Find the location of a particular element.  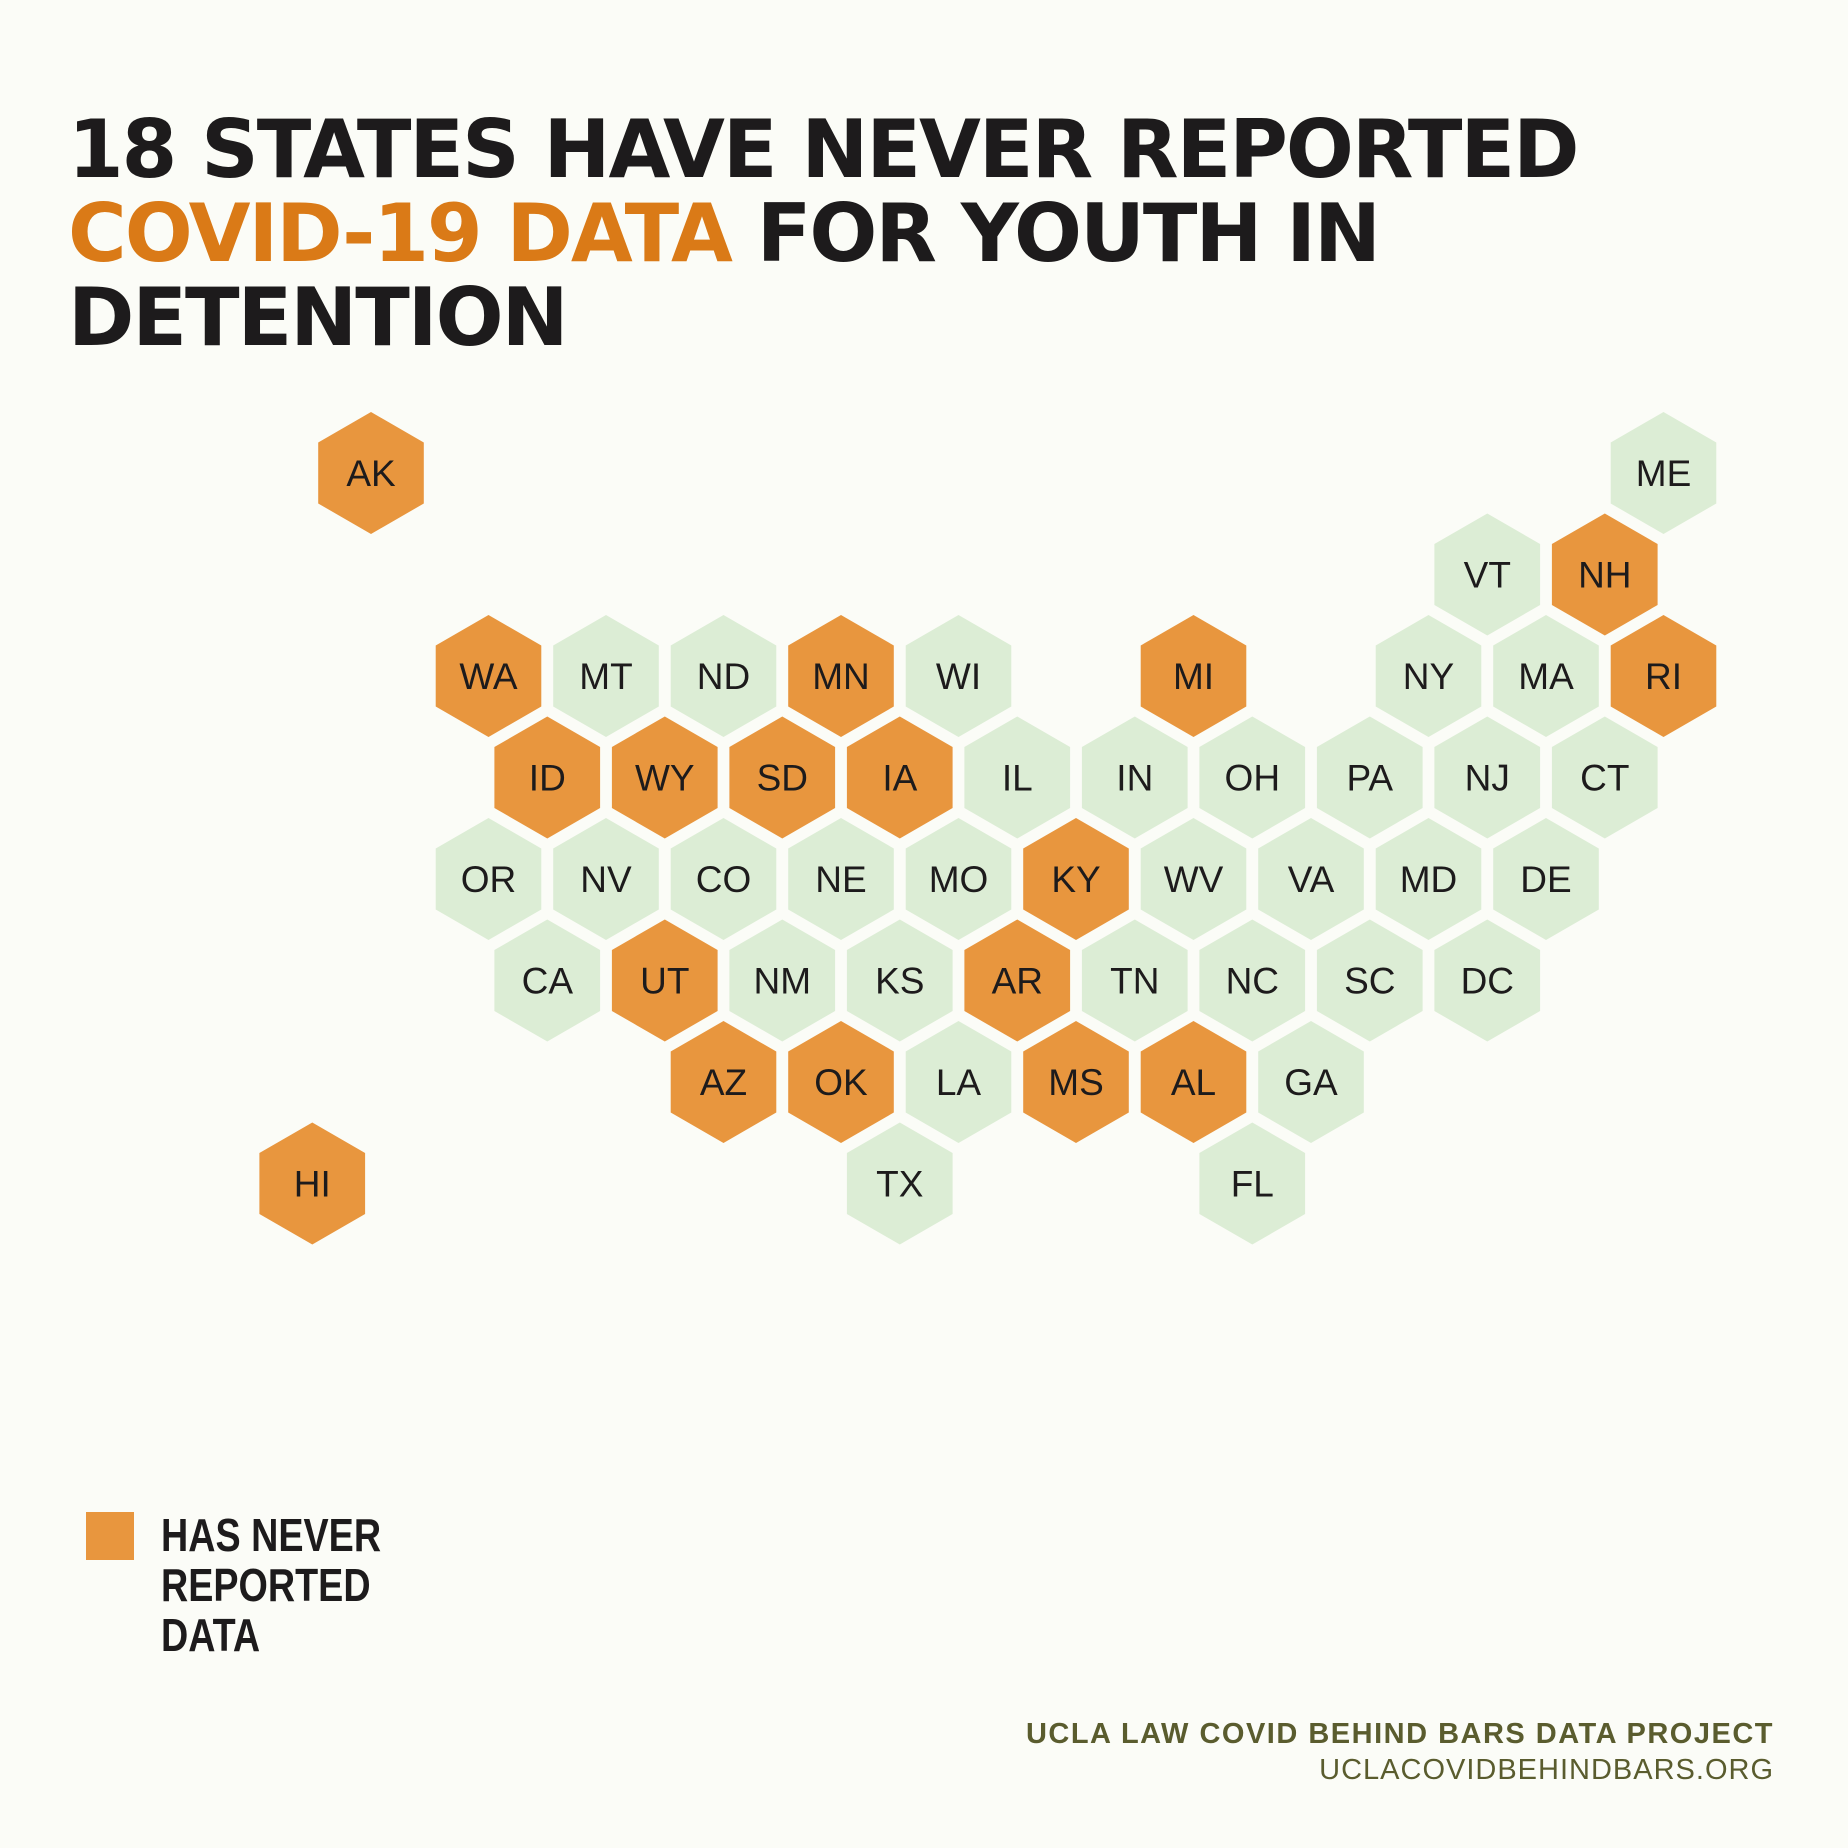

state-hex-va: VA is located at coordinates (1311, 879).